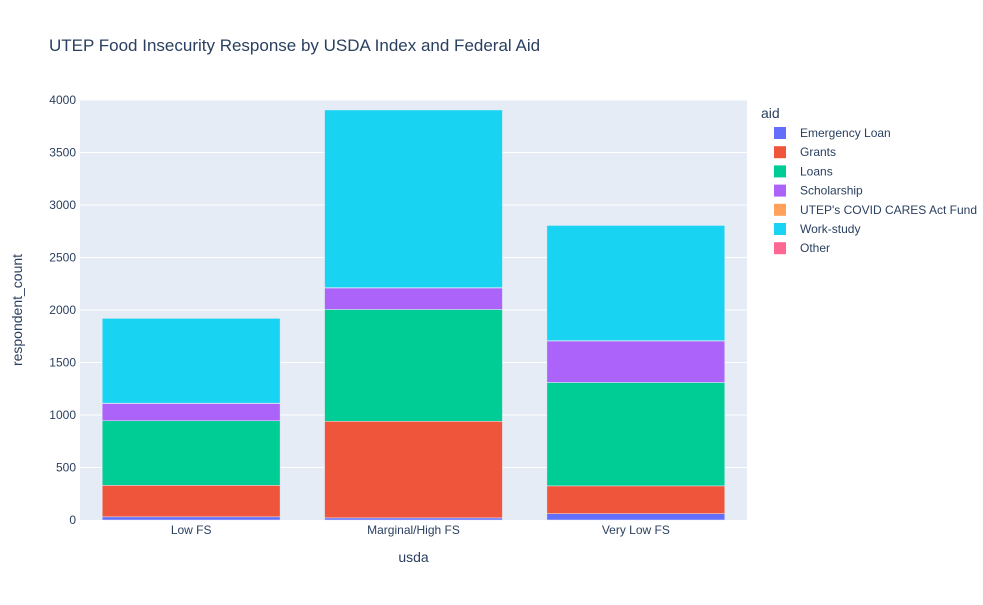 The image size is (983, 605). Describe the element at coordinates (830, 229) in the screenshot. I see `legend-label: Work-study` at that location.